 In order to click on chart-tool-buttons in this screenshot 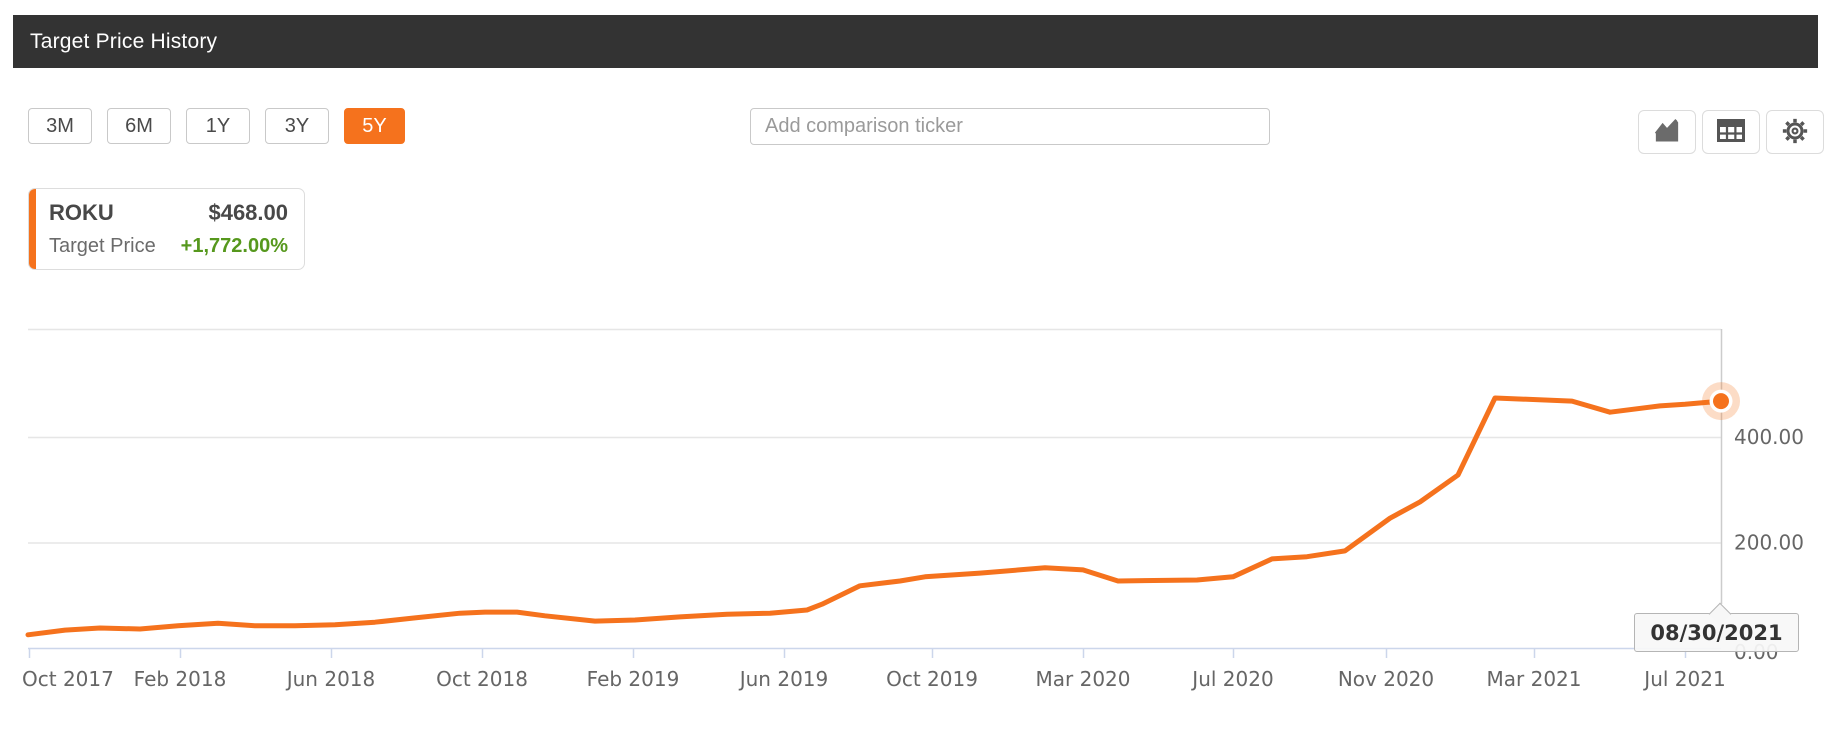, I will do `click(1731, 132)`.